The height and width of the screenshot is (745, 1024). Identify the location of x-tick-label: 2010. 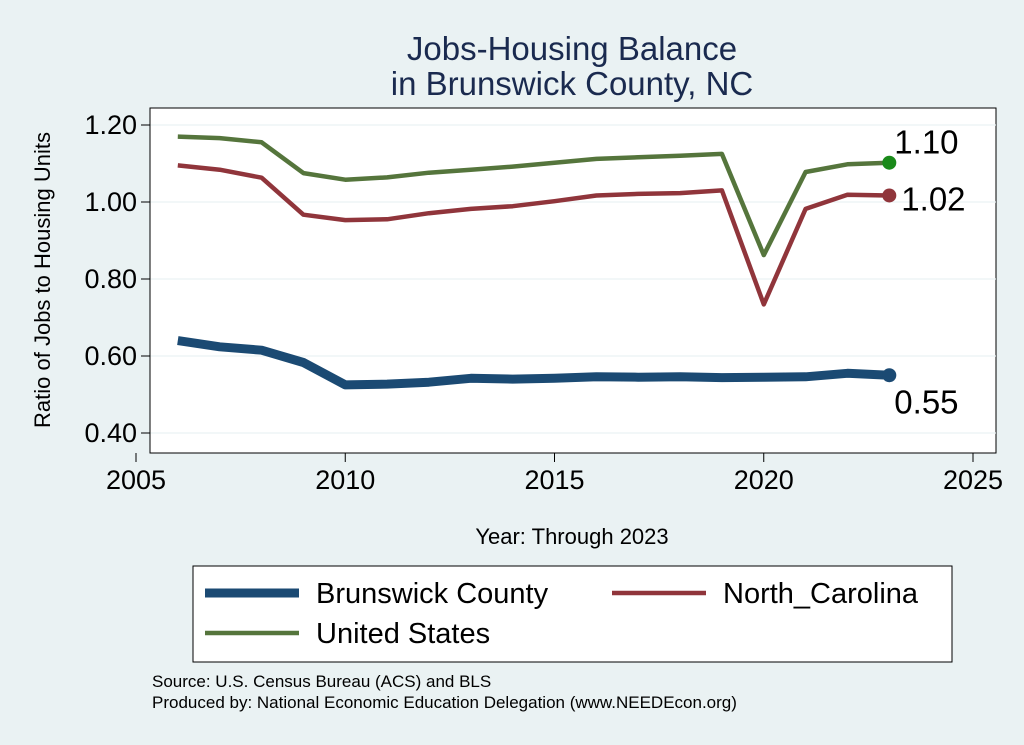
(345, 480).